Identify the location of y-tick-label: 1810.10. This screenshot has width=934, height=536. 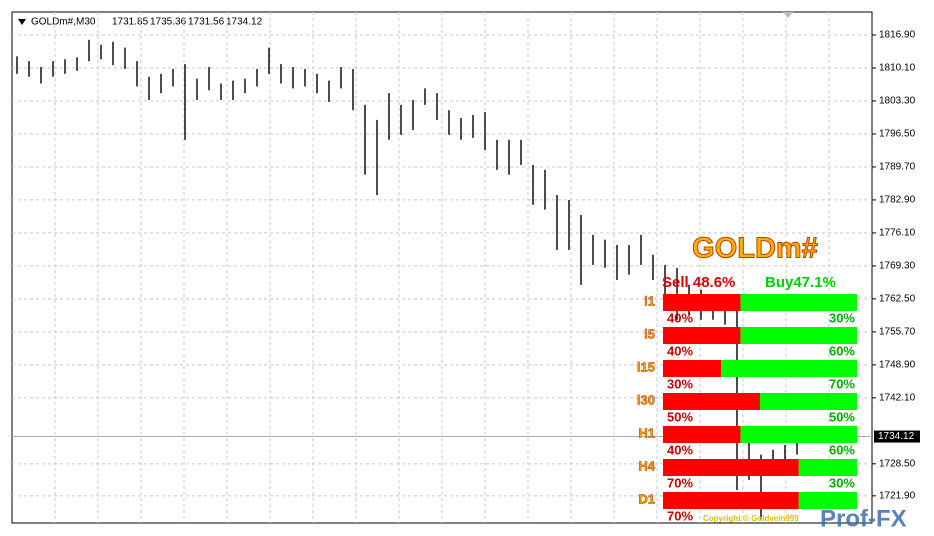
(897, 68).